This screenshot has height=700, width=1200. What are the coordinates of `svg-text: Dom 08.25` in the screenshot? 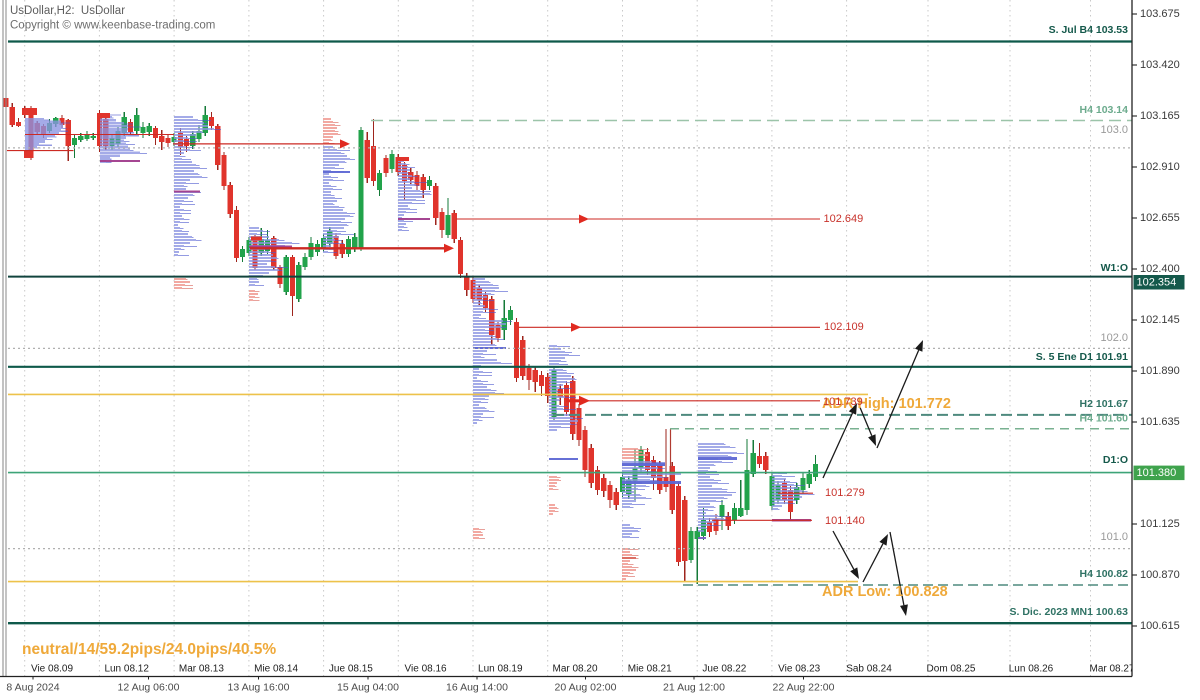 It's located at (951, 669).